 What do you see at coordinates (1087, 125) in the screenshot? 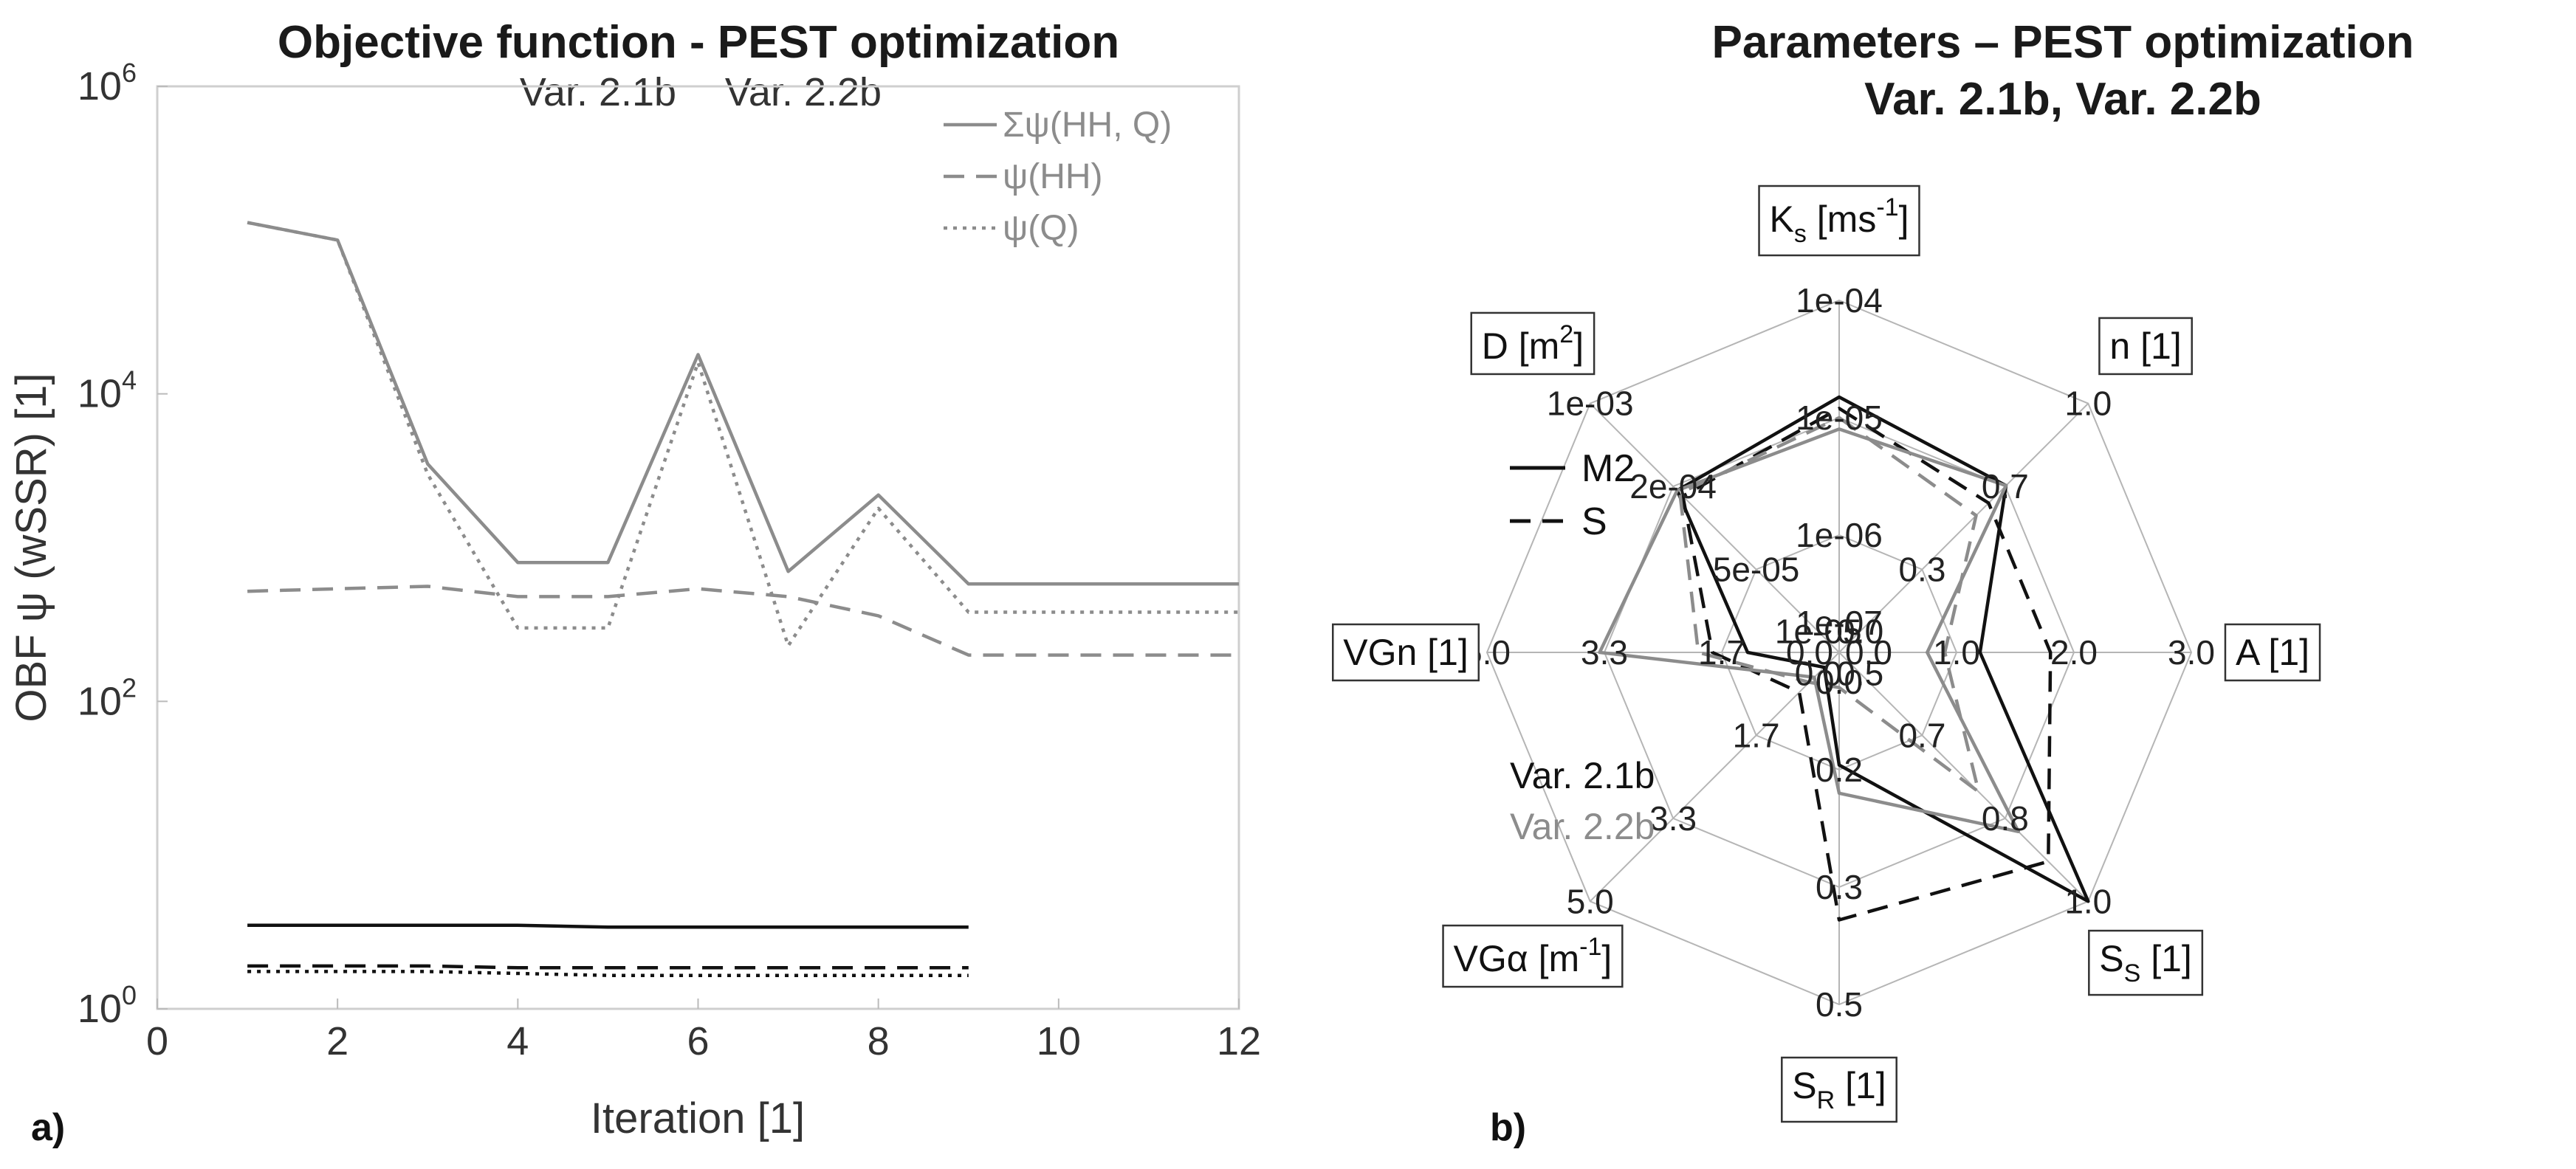
I see `legend-entry: Σψ(HH, Q)` at bounding box center [1087, 125].